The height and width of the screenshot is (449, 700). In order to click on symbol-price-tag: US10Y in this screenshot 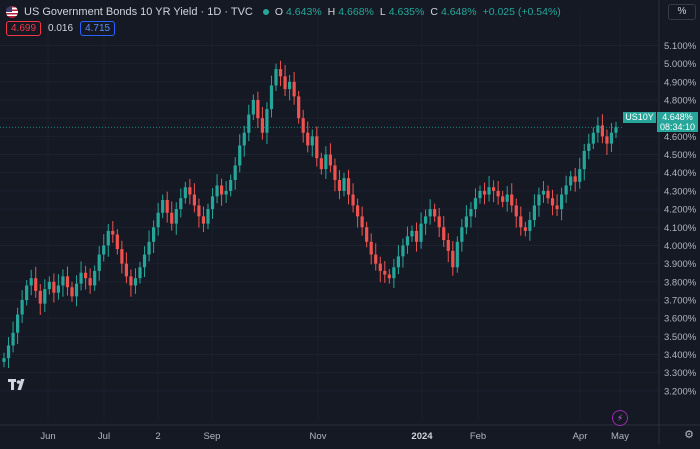, I will do `click(639, 117)`.